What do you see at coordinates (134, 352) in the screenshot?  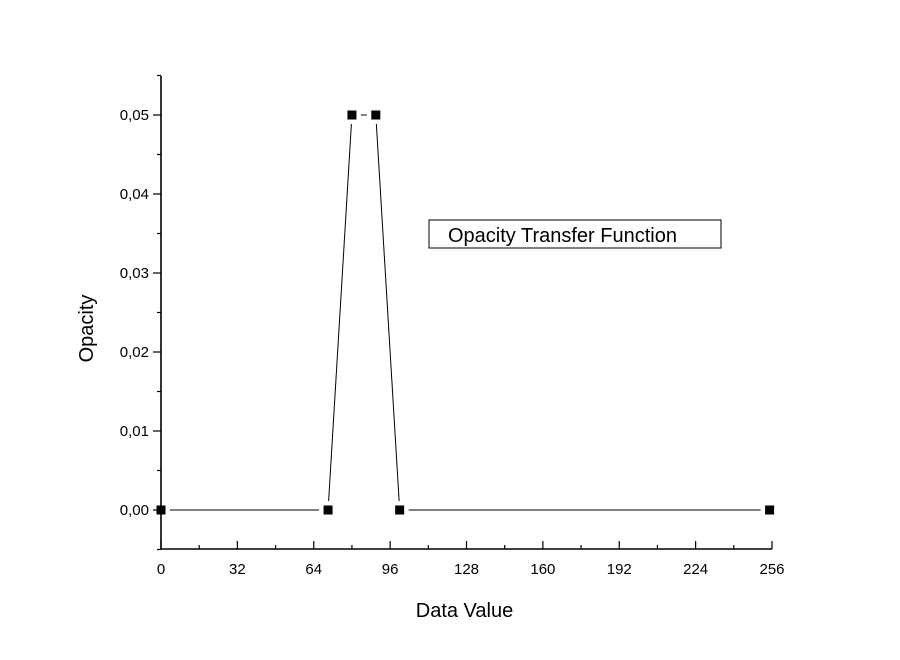 I see `y-tick-label: 0,02` at bounding box center [134, 352].